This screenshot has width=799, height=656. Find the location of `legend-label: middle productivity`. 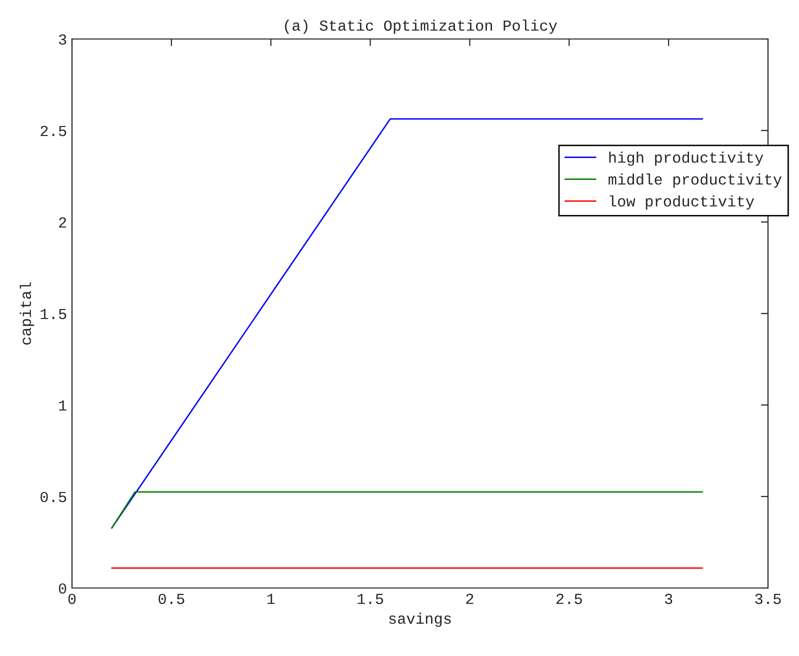

legend-label: middle productivity is located at coordinates (695, 180).